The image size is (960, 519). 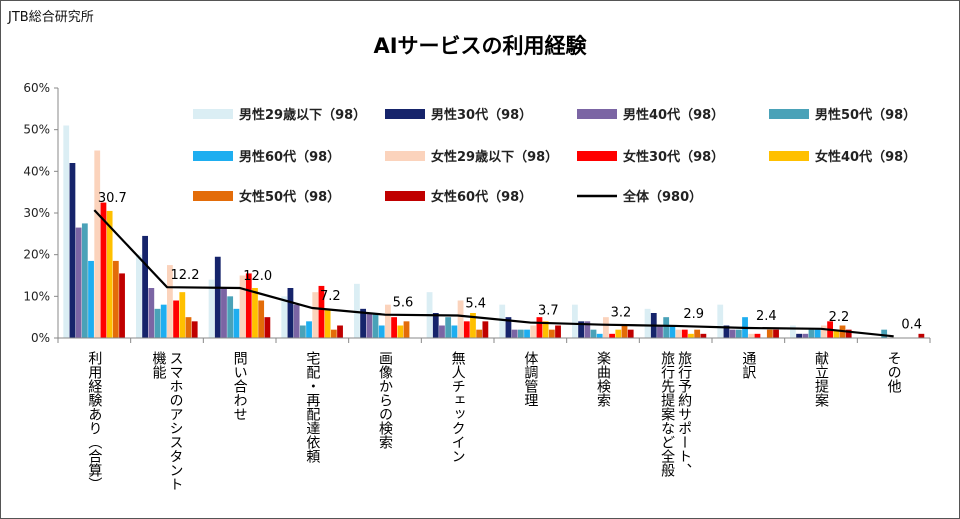 What do you see at coordinates (36, 130) in the screenshot?
I see `y-tick-label: 50%` at bounding box center [36, 130].